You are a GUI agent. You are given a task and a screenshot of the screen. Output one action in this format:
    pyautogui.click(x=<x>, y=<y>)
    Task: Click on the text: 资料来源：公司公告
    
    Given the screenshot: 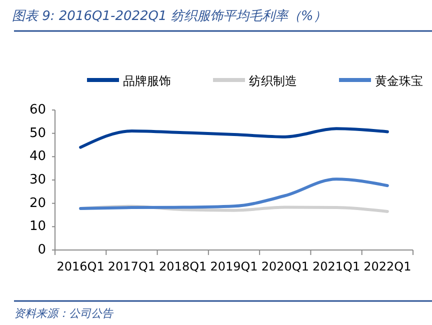 What is the action you would take?
    pyautogui.click(x=64, y=313)
    